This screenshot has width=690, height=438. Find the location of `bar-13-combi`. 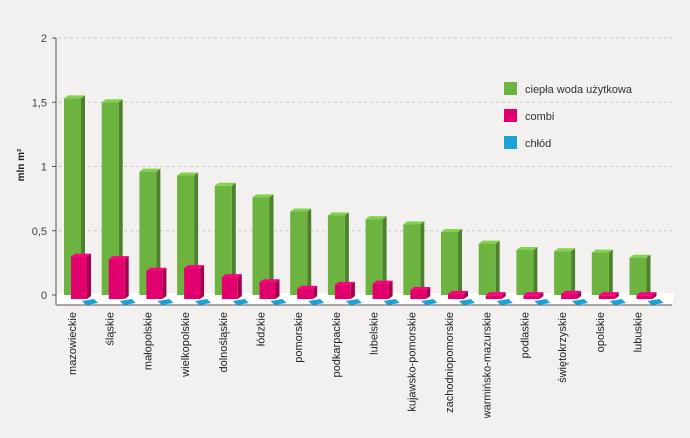

bar-13-combi is located at coordinates (571, 294).